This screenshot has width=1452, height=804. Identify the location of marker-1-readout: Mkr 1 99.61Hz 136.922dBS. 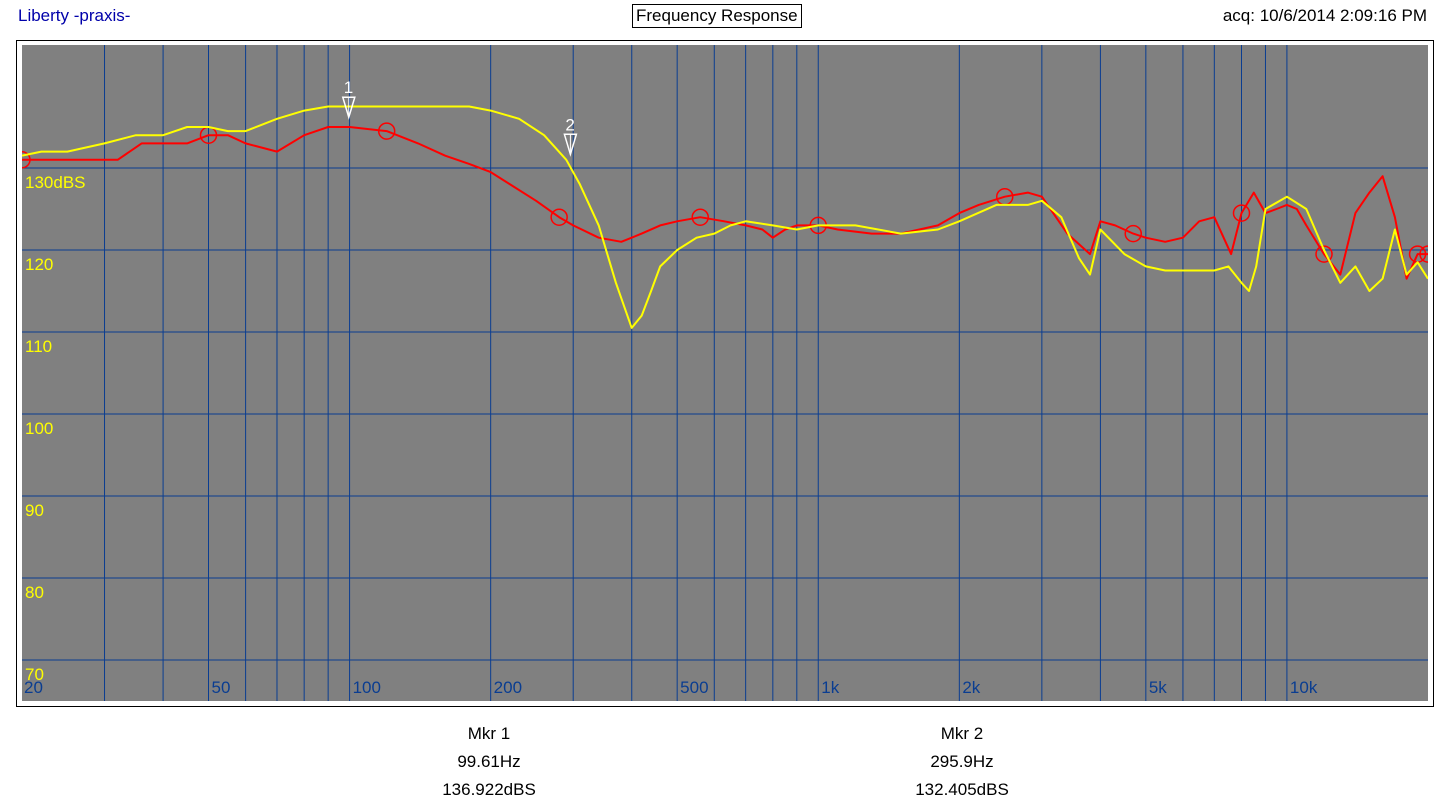
(489, 762).